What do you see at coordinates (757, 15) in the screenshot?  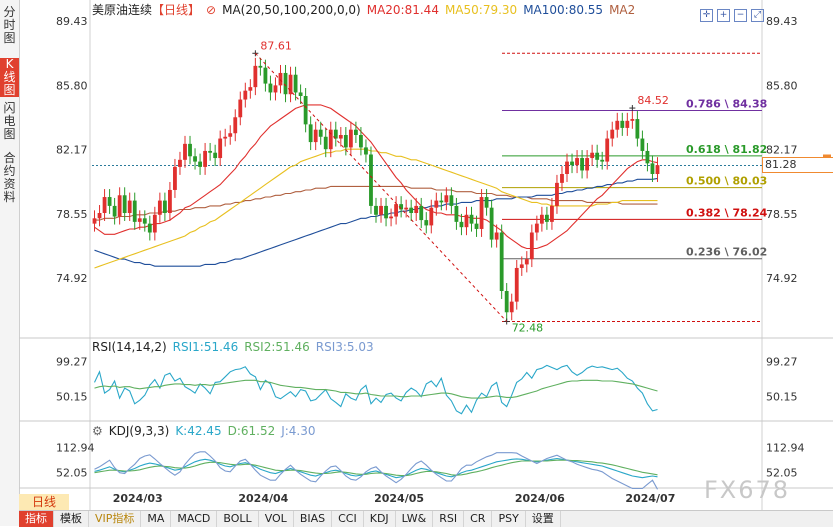 I see `expand-icon: ⤢` at bounding box center [757, 15].